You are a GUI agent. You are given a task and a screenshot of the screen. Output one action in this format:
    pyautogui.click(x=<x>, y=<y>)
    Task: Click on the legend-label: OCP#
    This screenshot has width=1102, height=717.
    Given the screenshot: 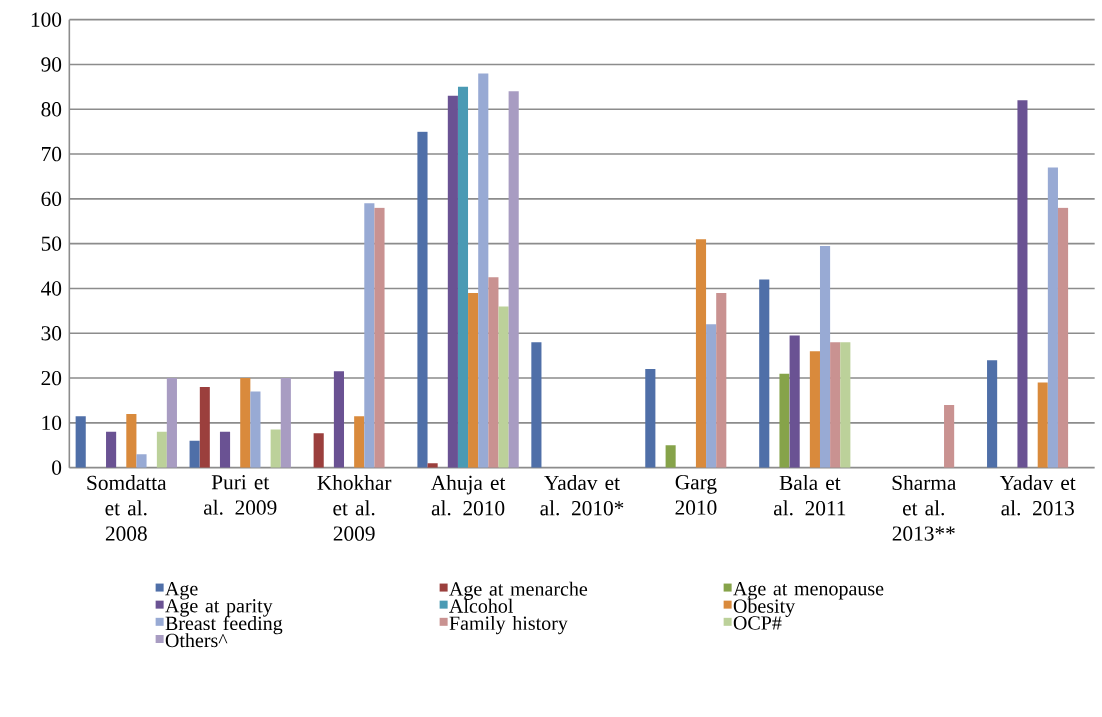 What is the action you would take?
    pyautogui.click(x=757, y=623)
    